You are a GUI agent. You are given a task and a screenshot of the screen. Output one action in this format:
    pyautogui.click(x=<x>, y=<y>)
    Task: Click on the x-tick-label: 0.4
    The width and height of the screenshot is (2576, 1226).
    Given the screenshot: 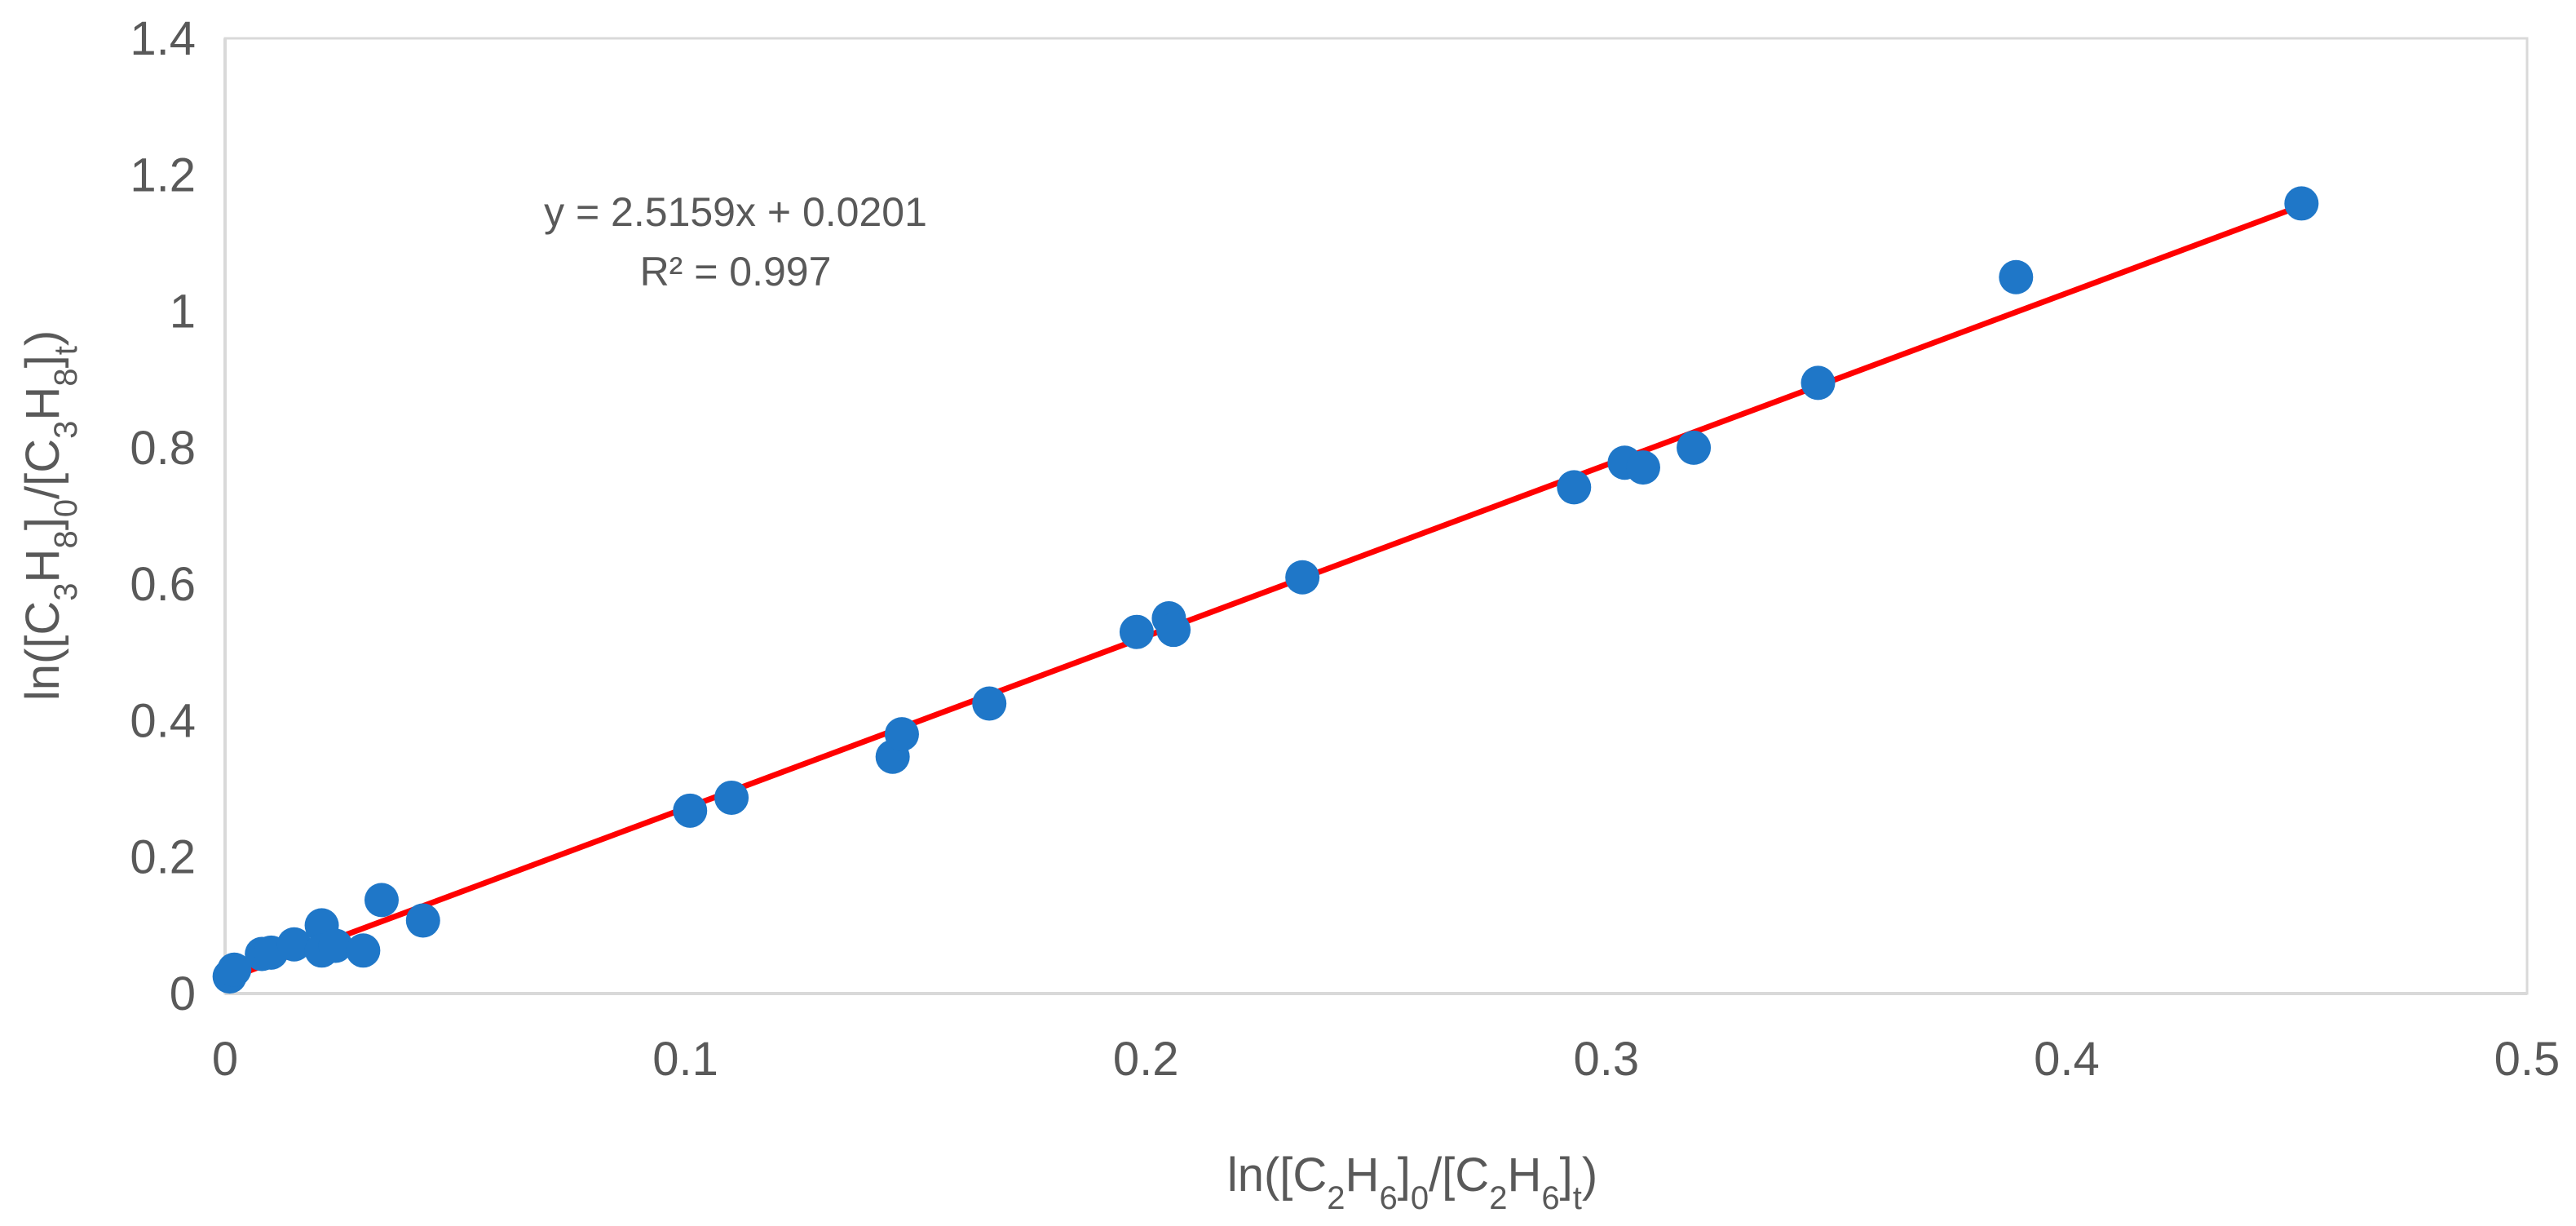 What is the action you would take?
    pyautogui.click(x=2067, y=1059)
    